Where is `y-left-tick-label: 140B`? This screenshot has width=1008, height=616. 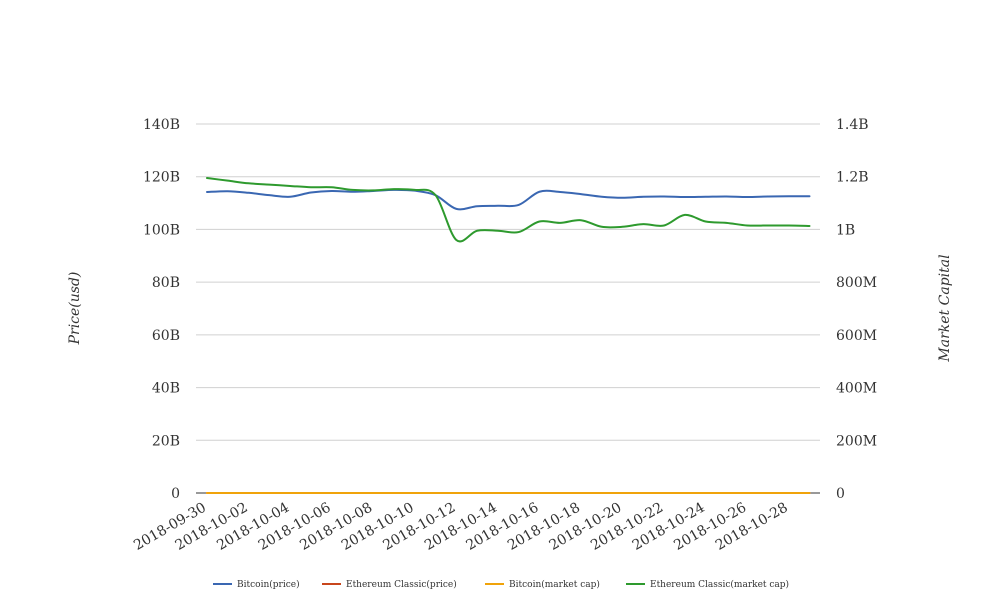 y-left-tick-label: 140B is located at coordinates (161, 125).